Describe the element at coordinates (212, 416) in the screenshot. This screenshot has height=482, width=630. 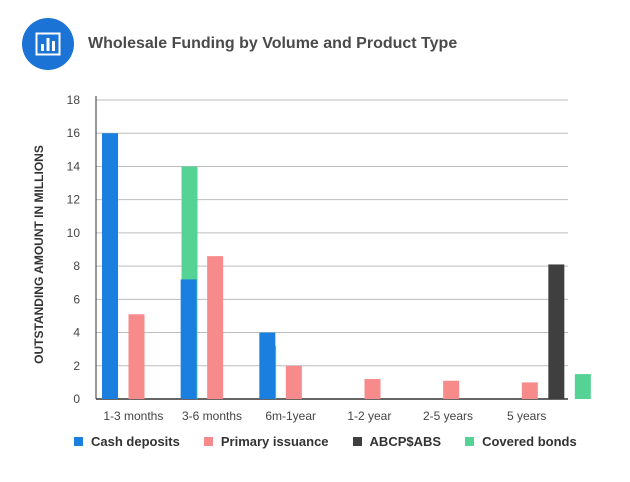
I see `x-tick-label: 3-6 months` at that location.